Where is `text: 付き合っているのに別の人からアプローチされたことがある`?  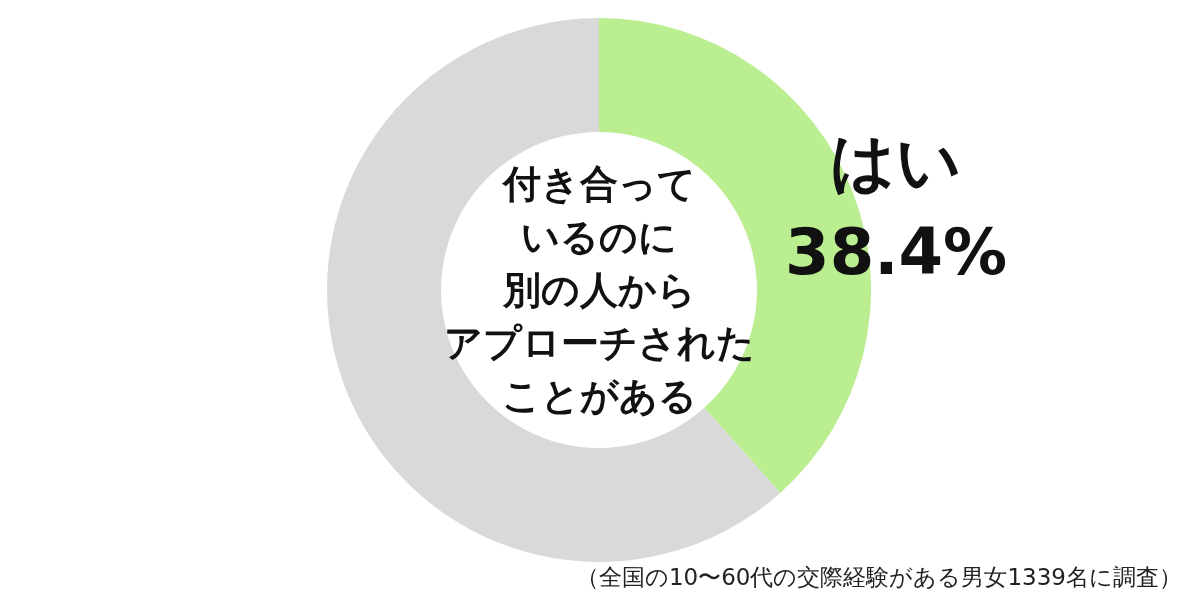
text: 付き合っているのに別の人からアプローチされたことがある is located at coordinates (599, 290).